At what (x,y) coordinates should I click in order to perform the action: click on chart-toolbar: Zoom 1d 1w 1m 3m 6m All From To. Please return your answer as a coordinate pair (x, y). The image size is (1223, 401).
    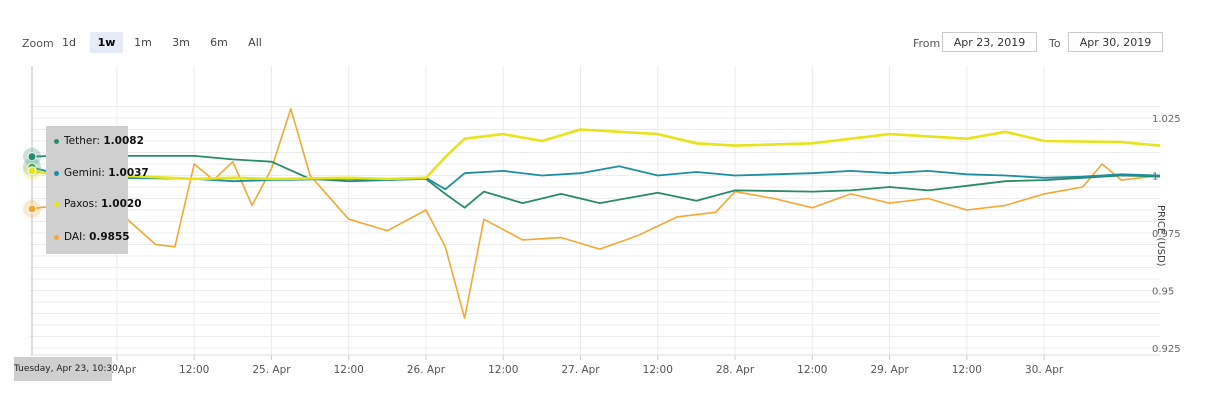
    Looking at the image, I should click on (611, 43).